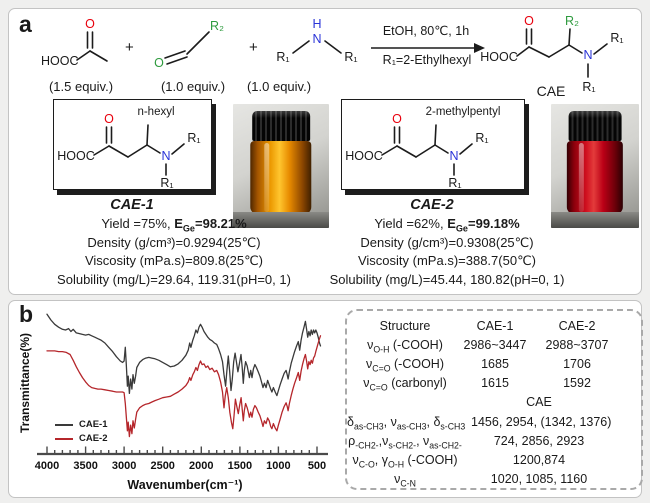 The height and width of the screenshot is (503, 650). I want to click on cae2-structure-box: 2-methylpentyl HOOC O N R₁ R₁, so click(433, 144).